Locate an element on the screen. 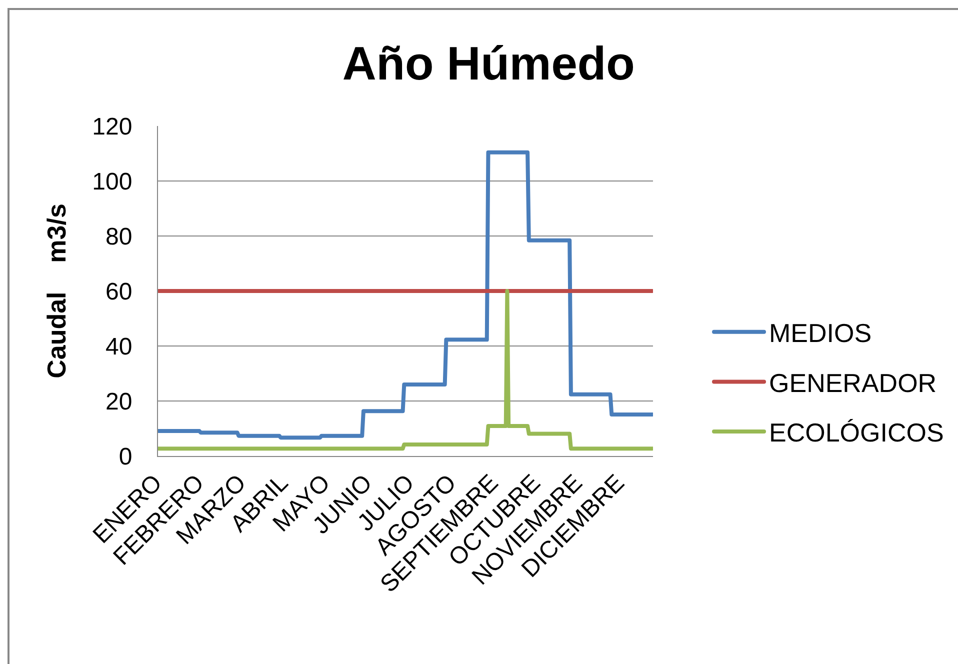 The height and width of the screenshot is (664, 958). legend-label: GENERADOR is located at coordinates (853, 383).